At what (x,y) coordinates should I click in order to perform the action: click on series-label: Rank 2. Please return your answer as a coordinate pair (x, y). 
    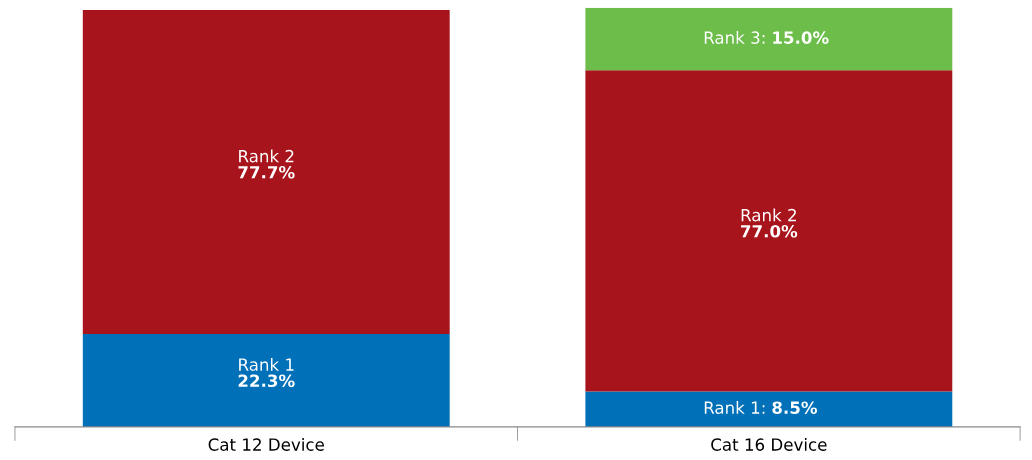
    Looking at the image, I should click on (768, 215).